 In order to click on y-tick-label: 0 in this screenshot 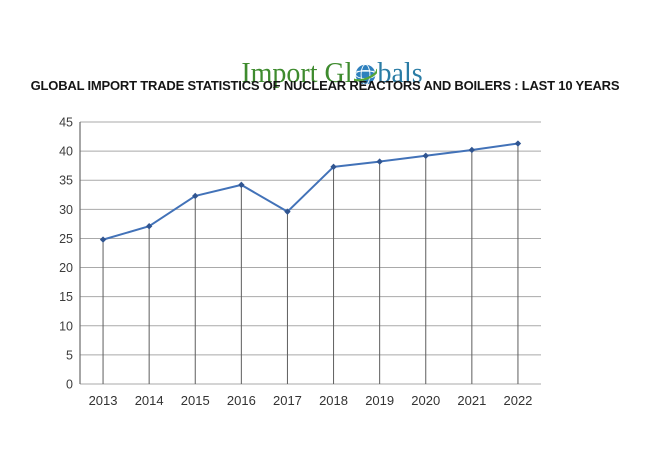, I will do `click(69, 385)`.